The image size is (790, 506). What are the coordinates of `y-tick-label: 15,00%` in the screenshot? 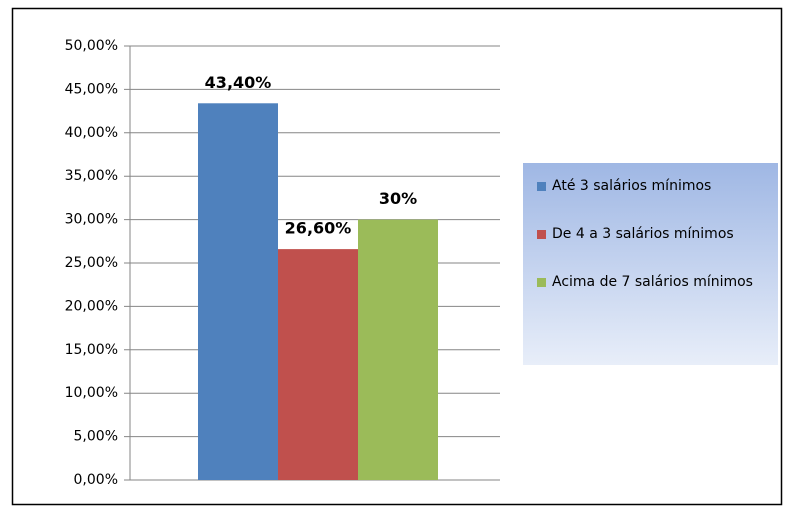 It's located at (91, 350).